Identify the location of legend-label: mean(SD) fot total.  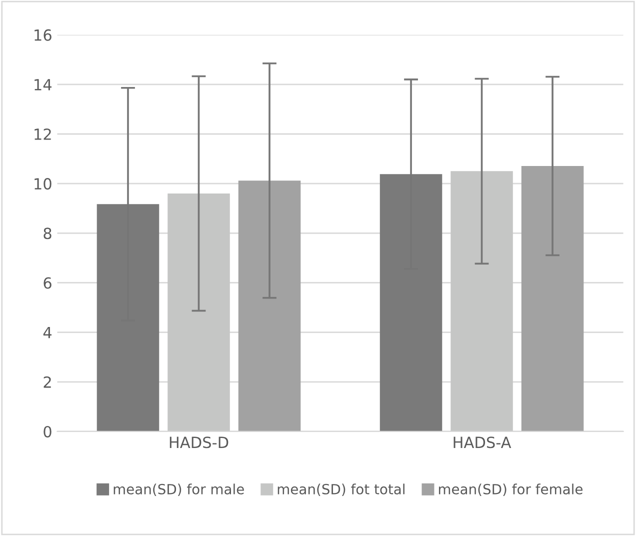
(341, 490).